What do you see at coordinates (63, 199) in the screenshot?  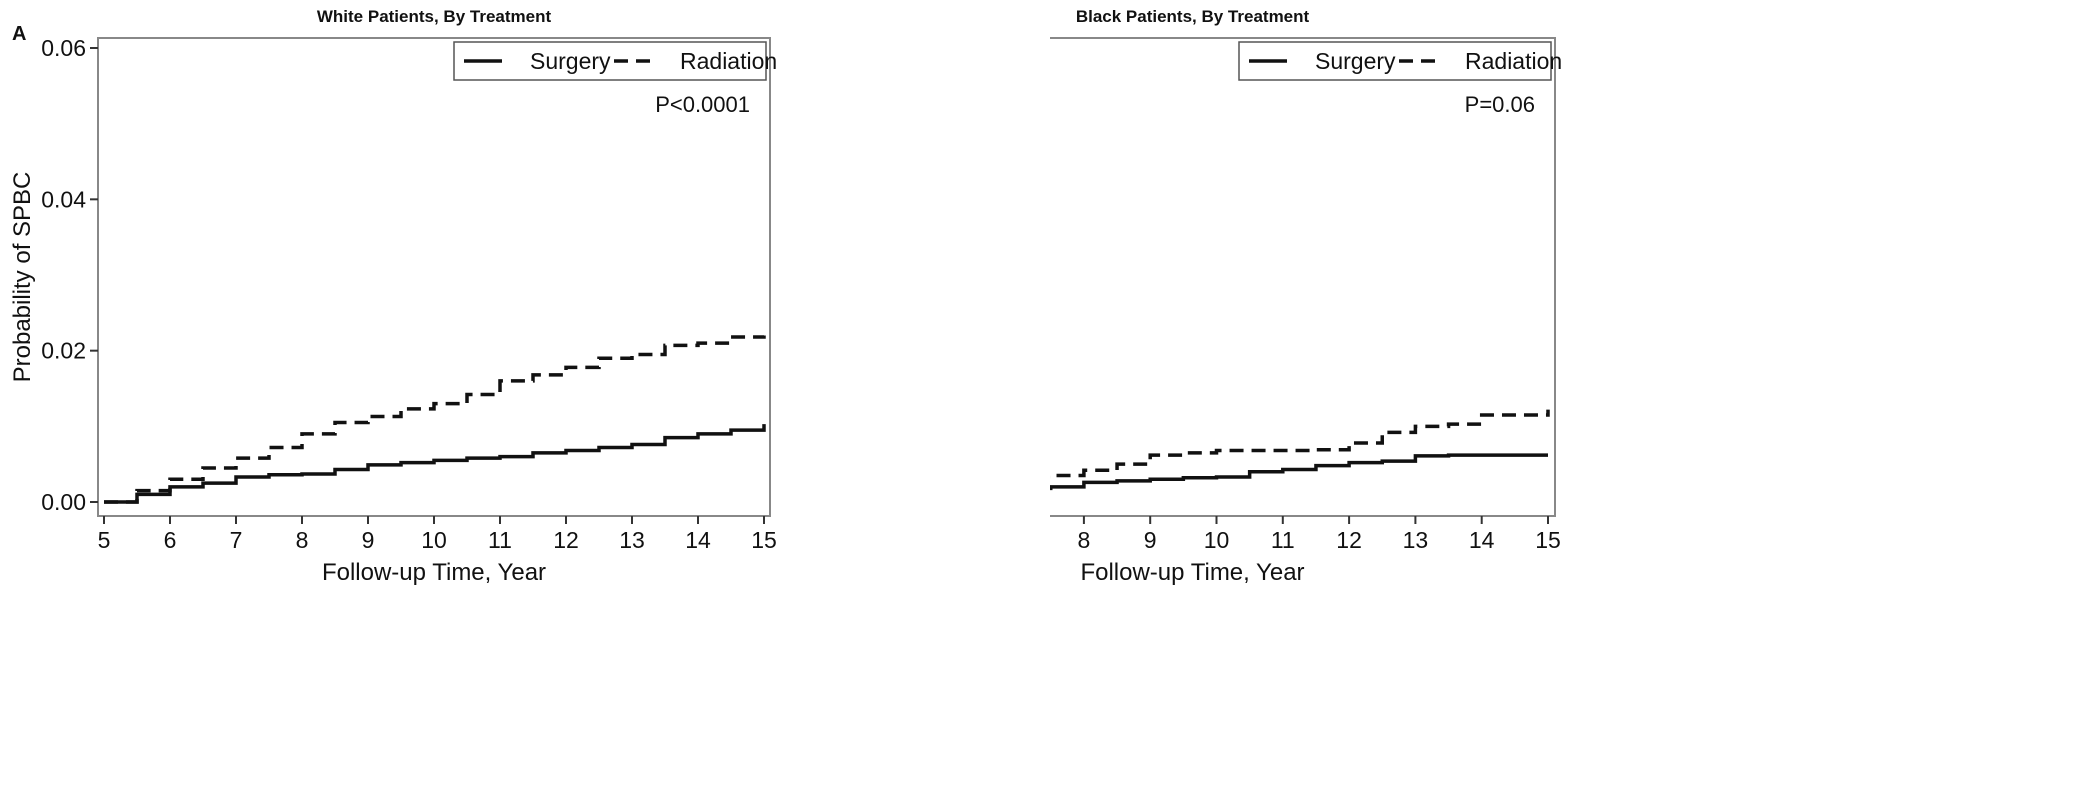 I see `y-tick-label: 0.04` at bounding box center [63, 199].